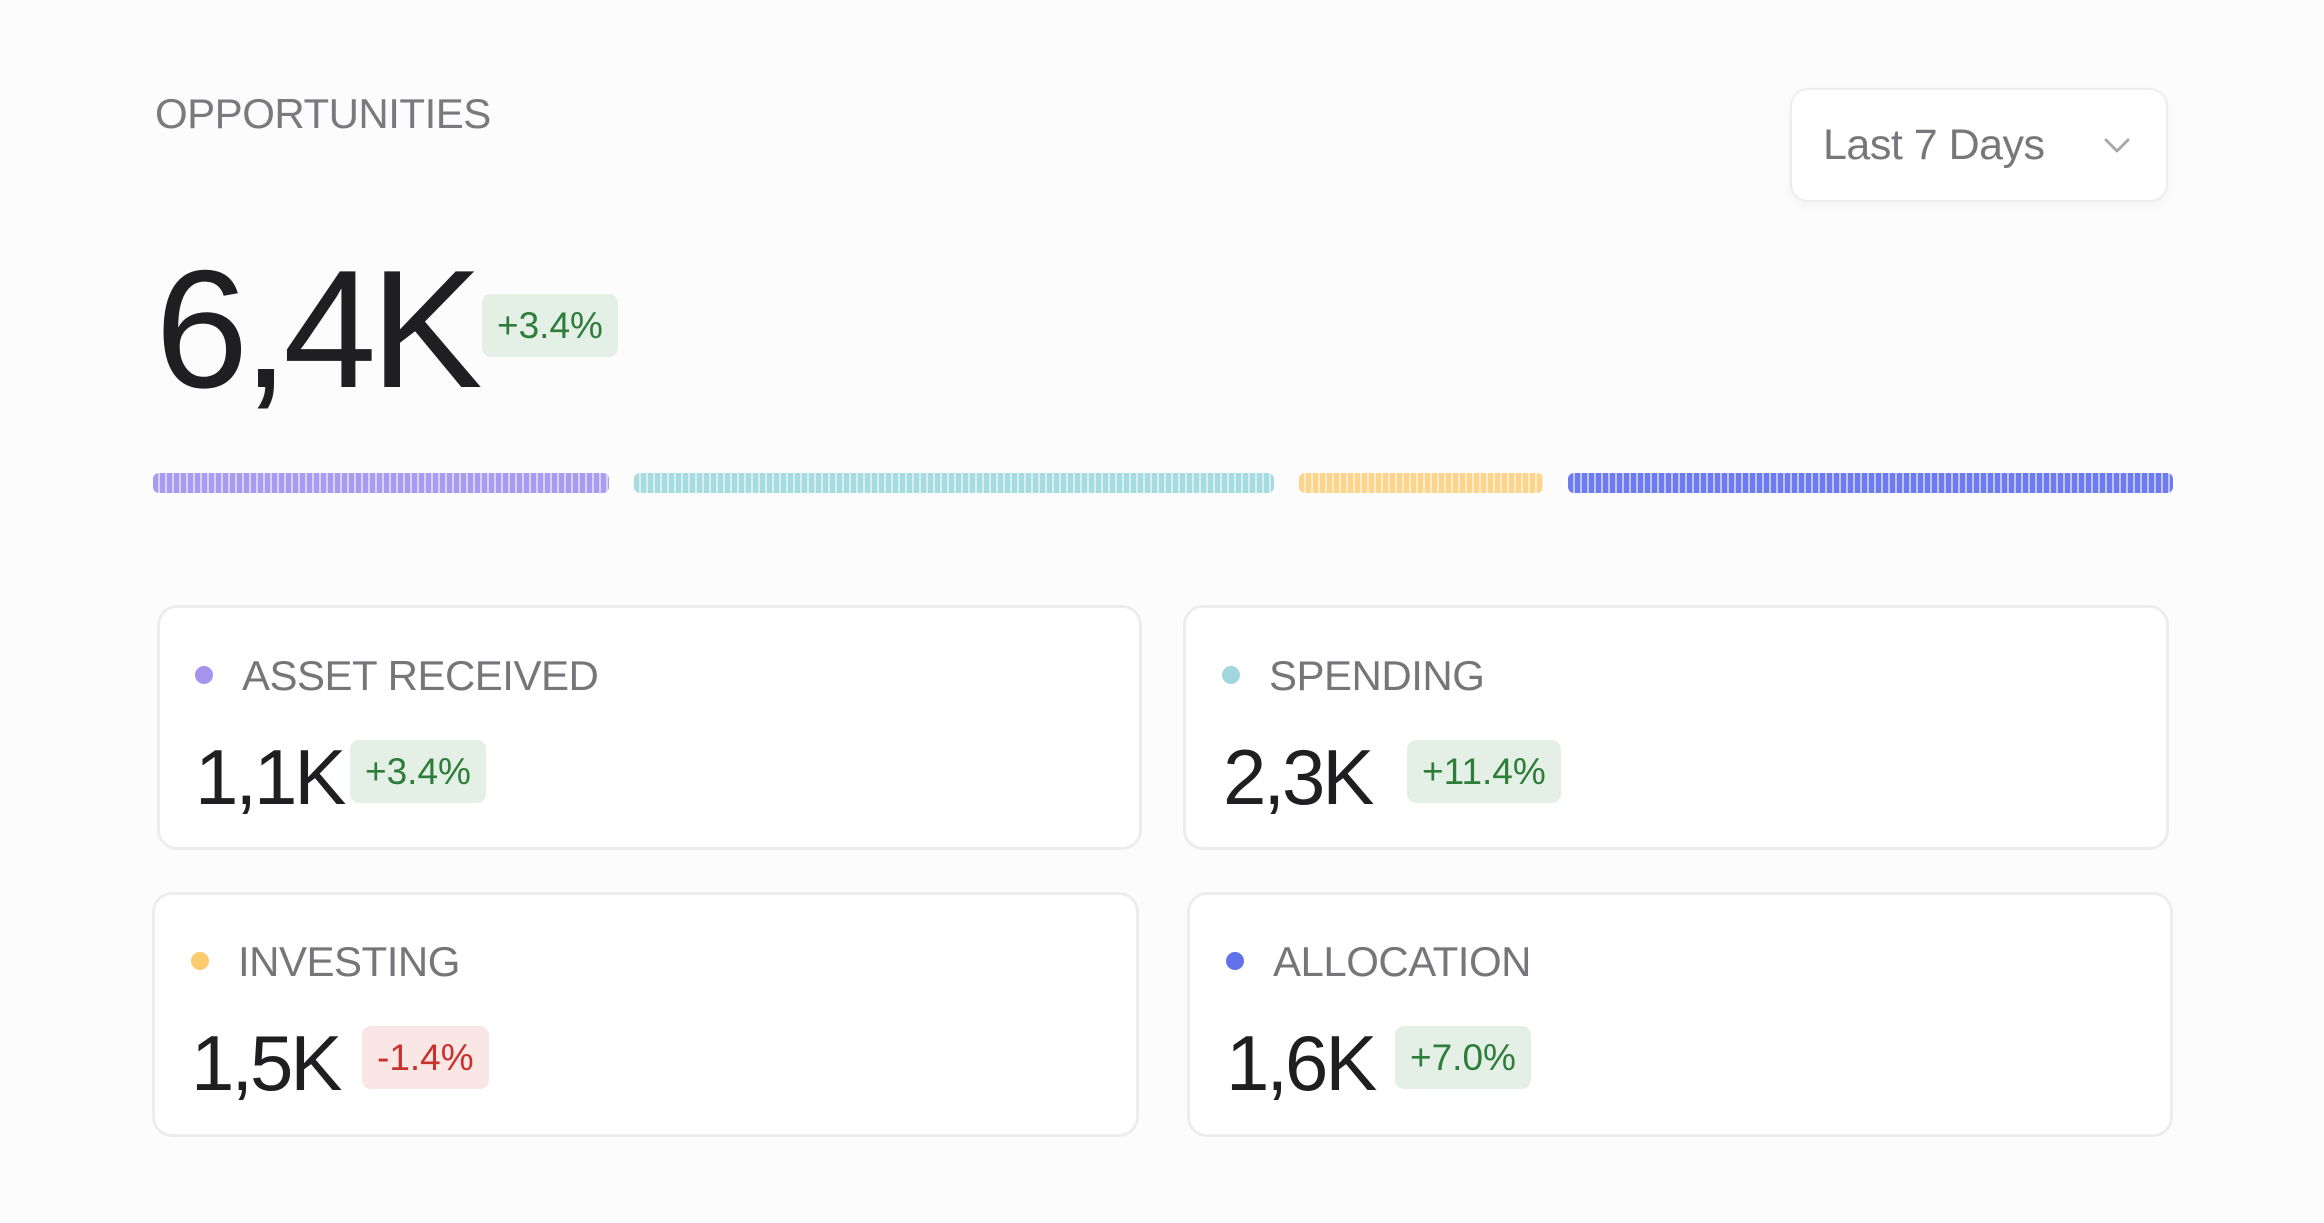 The height and width of the screenshot is (1223, 2324). What do you see at coordinates (1298, 777) in the screenshot?
I see `card-value: 2,3K` at bounding box center [1298, 777].